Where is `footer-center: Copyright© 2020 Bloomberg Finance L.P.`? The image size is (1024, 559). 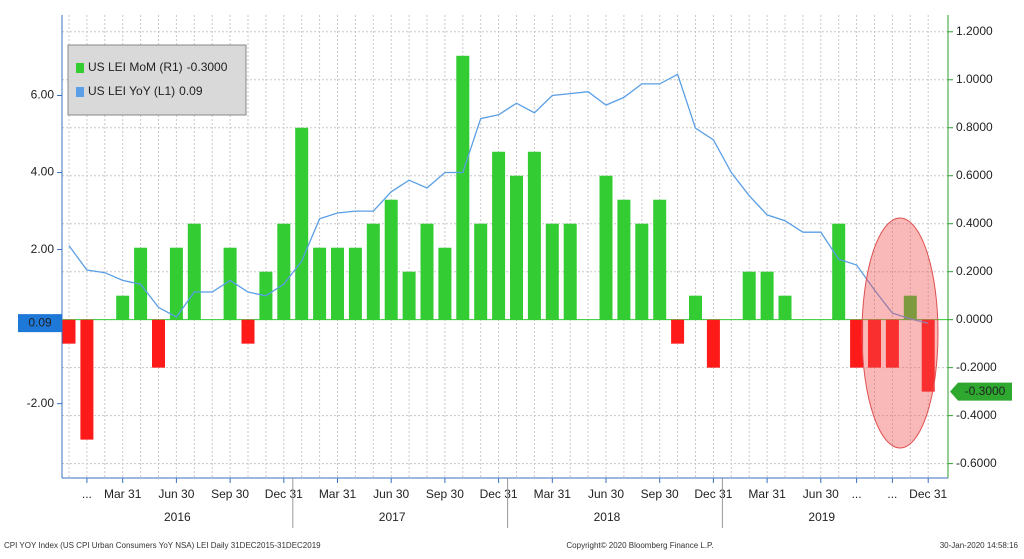 footer-center: Copyright© 2020 Bloomberg Finance L.P. is located at coordinates (639, 545).